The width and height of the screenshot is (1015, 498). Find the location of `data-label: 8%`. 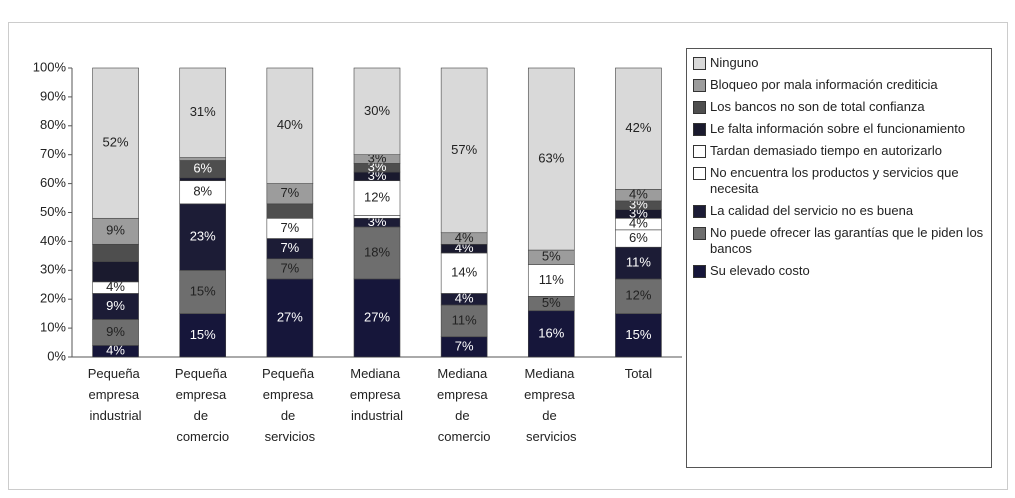

data-label: 8% is located at coordinates (202, 191).